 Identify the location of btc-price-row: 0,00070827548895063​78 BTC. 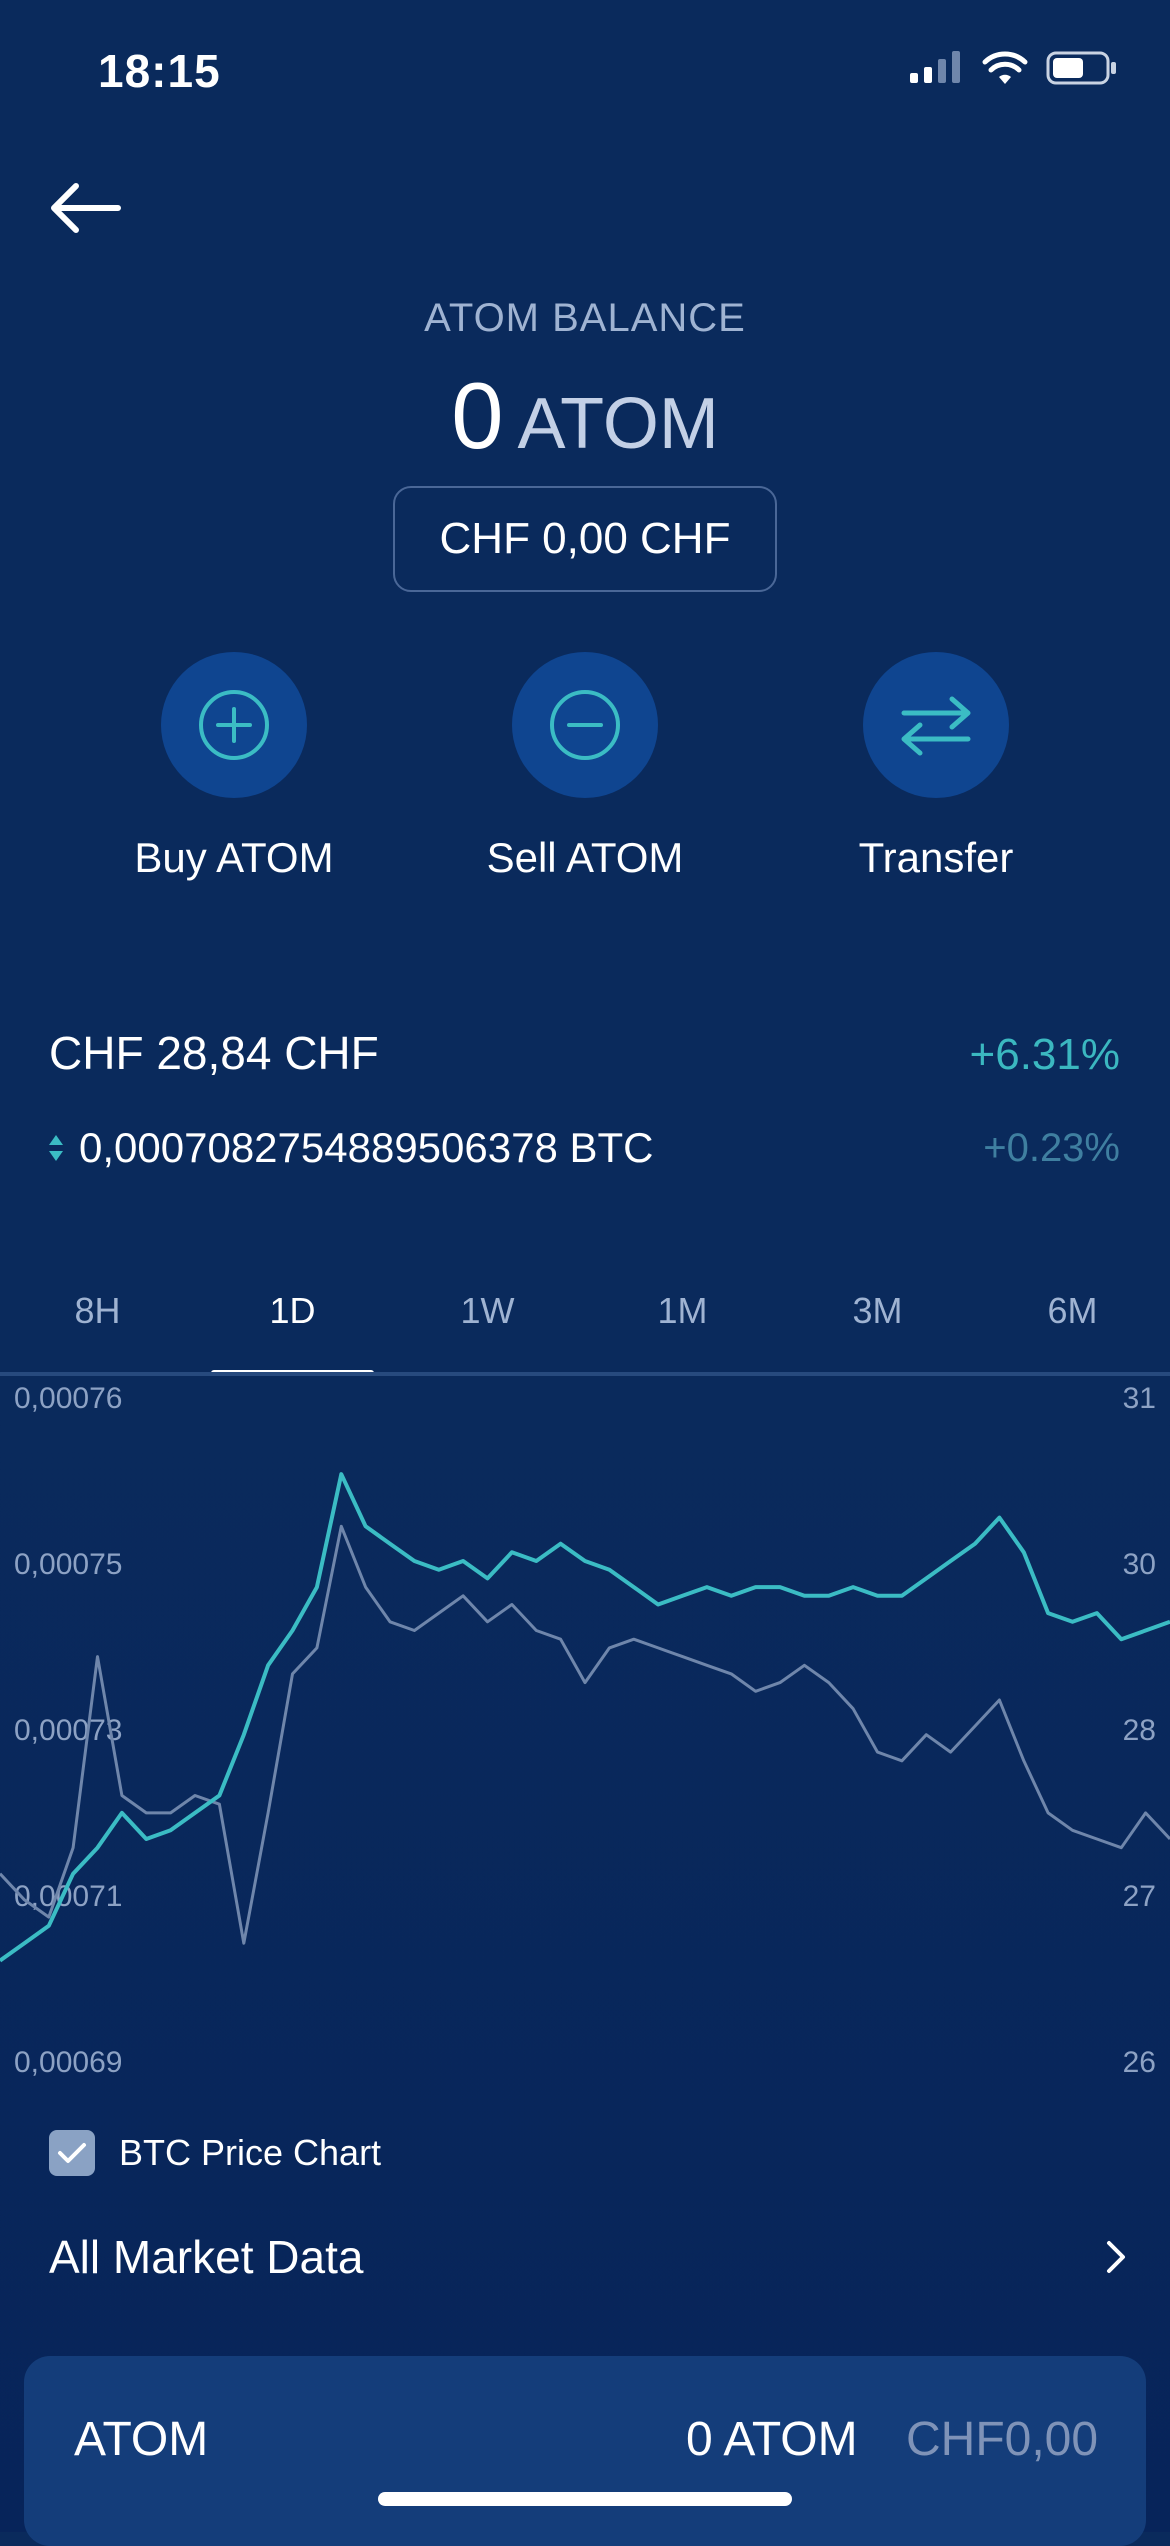
(350, 1148).